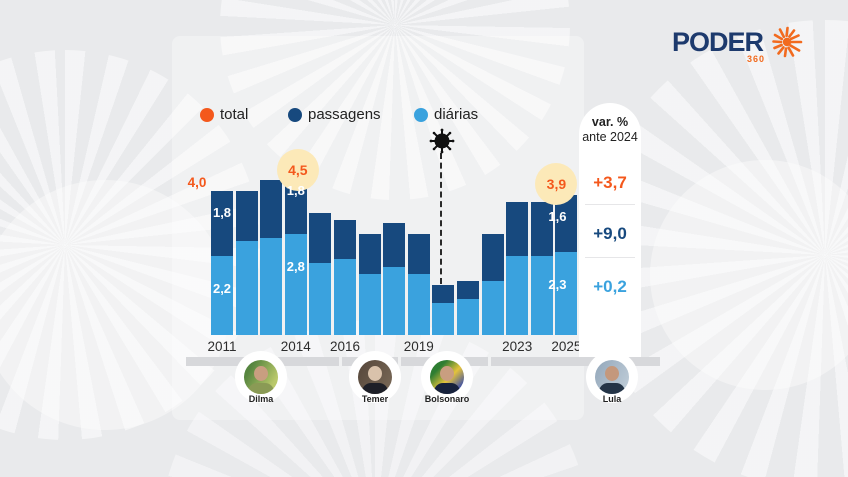  What do you see at coordinates (375, 377) in the screenshot?
I see `avatar-temer` at bounding box center [375, 377].